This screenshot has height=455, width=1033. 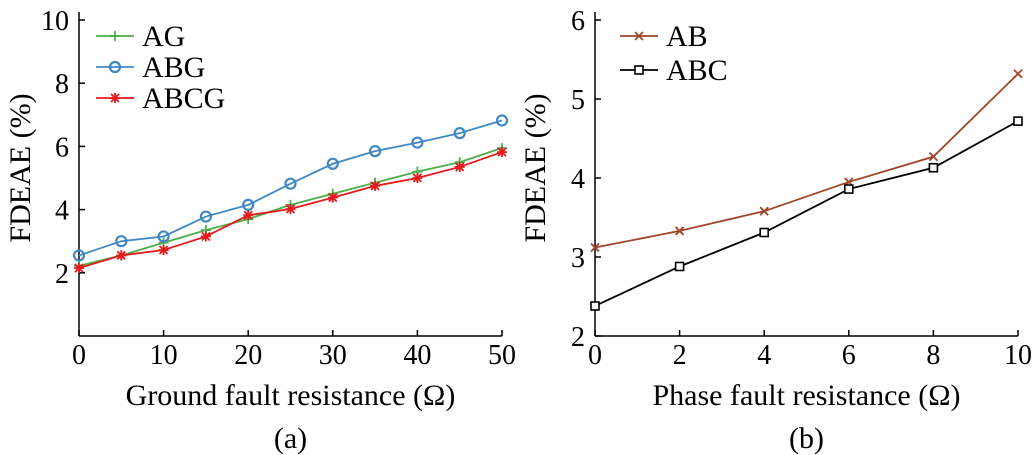 I want to click on legend-entry: ABCG, so click(x=160, y=98).